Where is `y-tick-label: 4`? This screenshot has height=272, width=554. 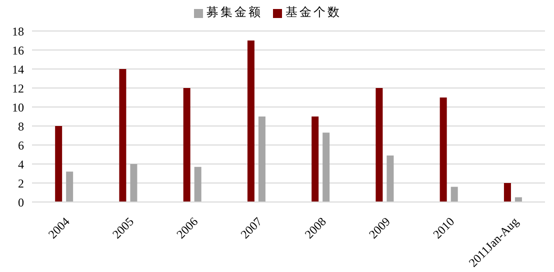 y-tick-label: 4 is located at coordinates (21, 164).